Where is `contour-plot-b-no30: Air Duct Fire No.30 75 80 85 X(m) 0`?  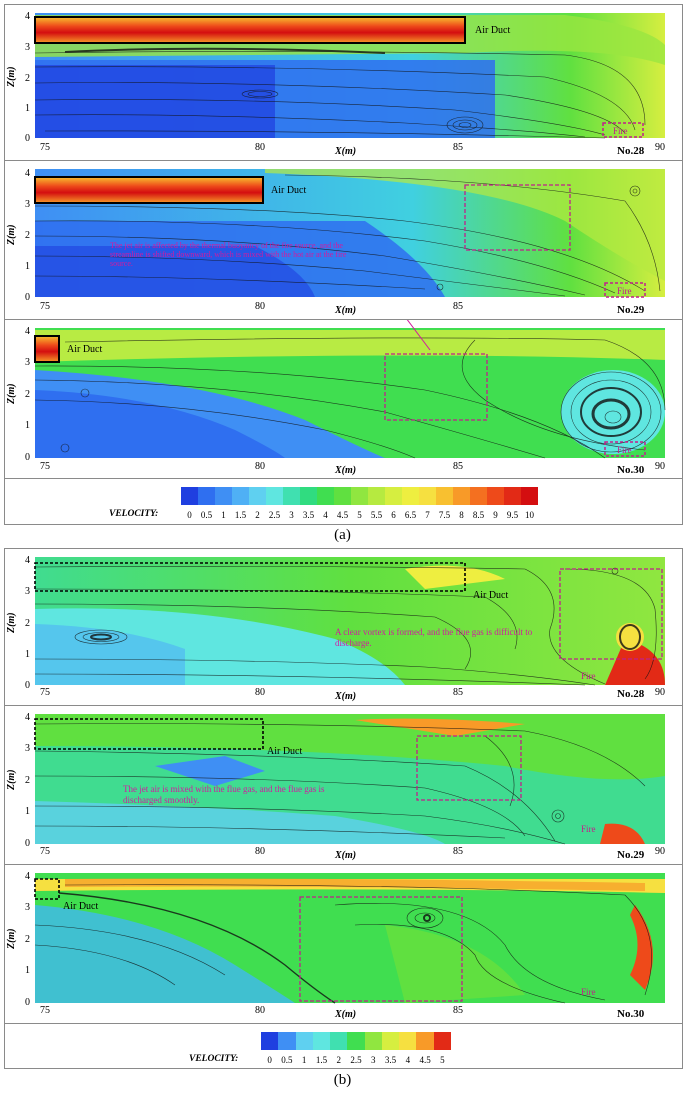
contour-plot-b-no30: Air Duct Fire No.30 75 80 85 X(m) 0 is located at coordinates (335, 945).